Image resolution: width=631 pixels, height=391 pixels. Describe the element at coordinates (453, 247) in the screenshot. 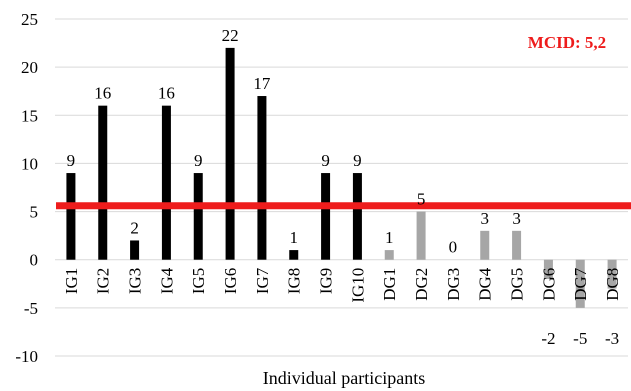

I see `data-label: 0` at that location.